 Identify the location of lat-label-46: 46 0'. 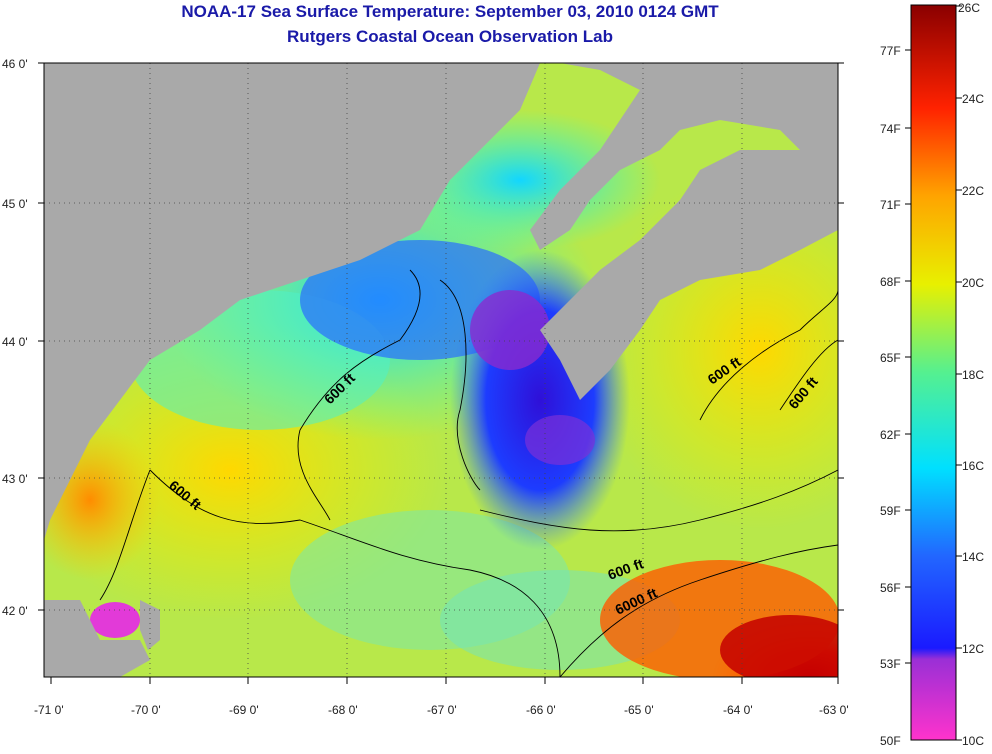
(15, 64).